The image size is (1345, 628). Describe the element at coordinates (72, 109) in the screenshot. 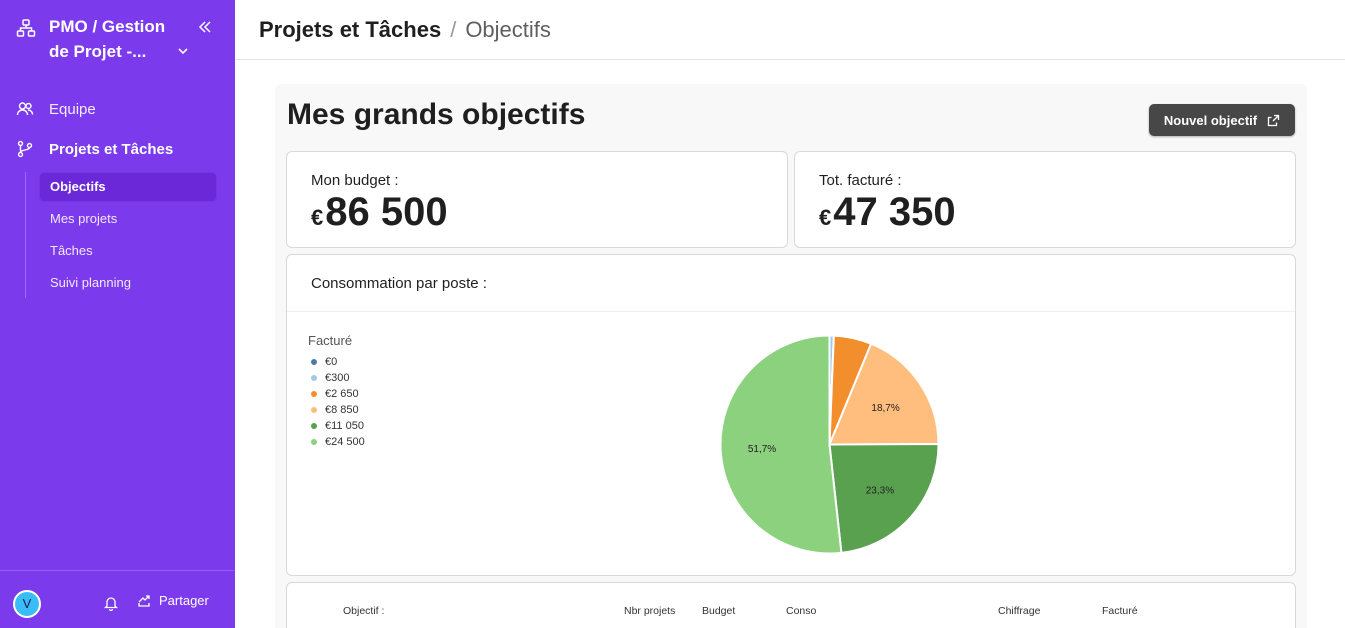

I see `sidebar-item-label: Equipe` at that location.